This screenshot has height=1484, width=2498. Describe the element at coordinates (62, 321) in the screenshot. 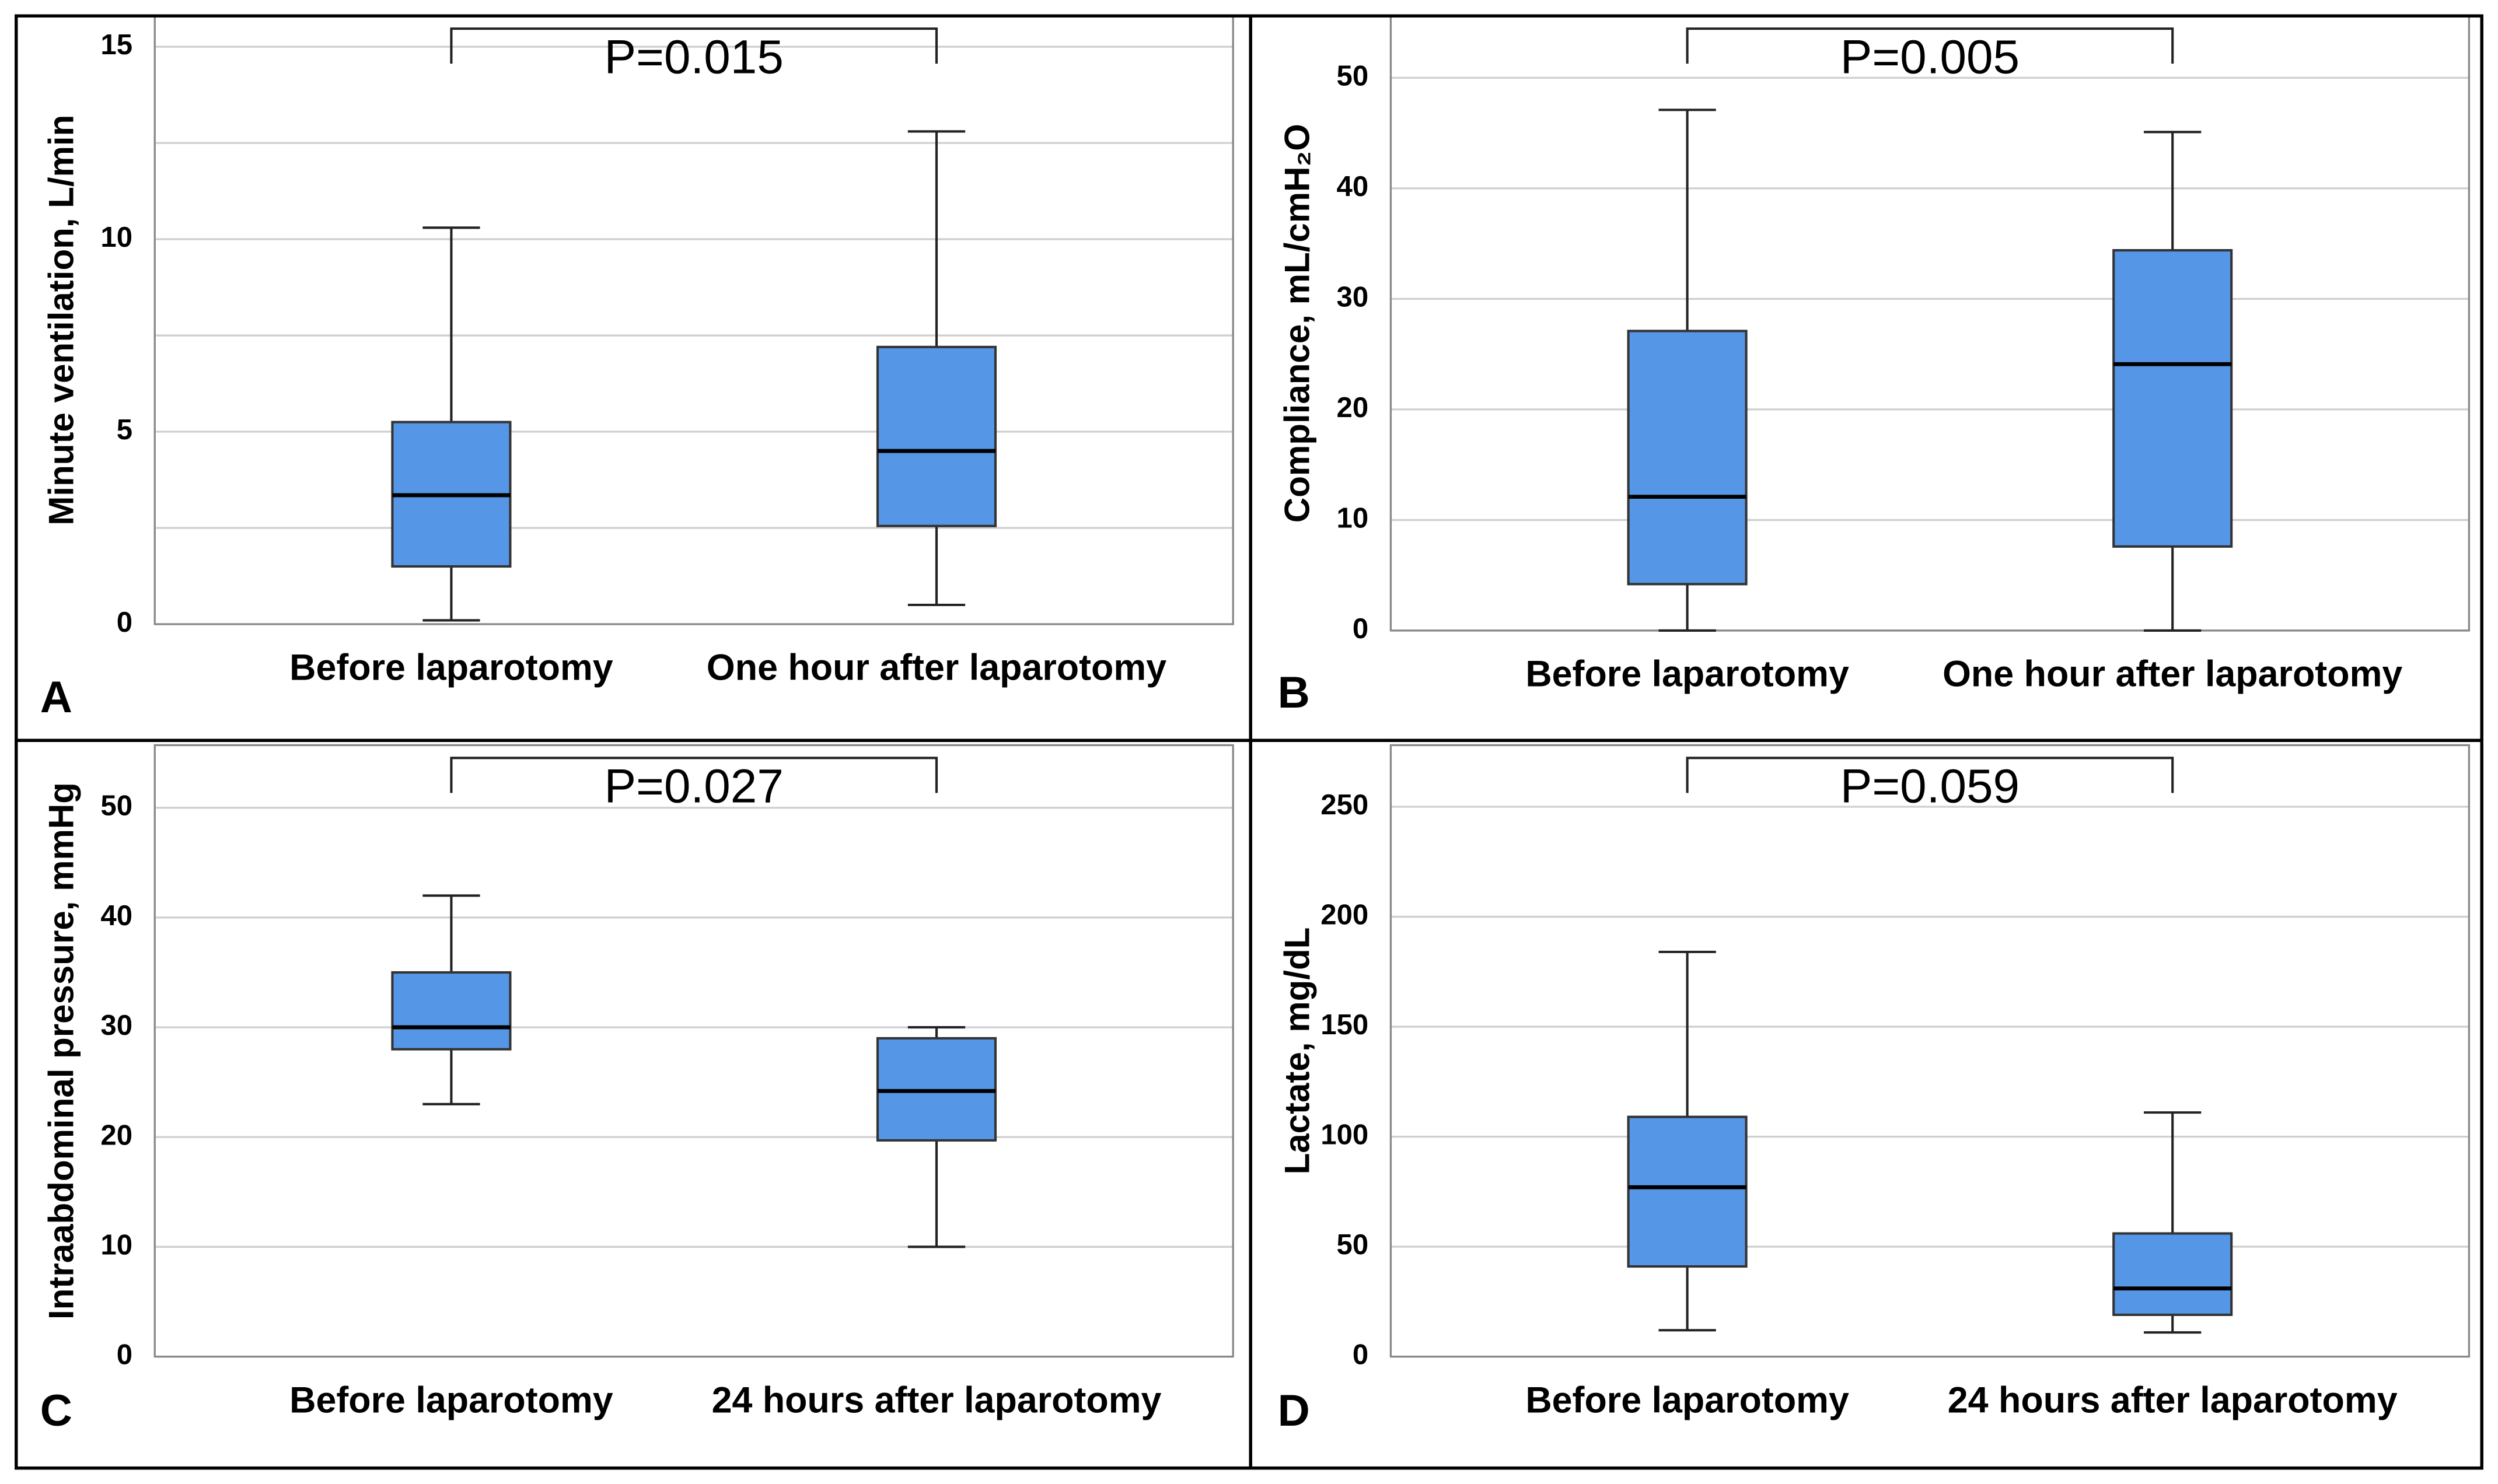

I see `y-axis-label: Minute ventilation, L/min` at that location.